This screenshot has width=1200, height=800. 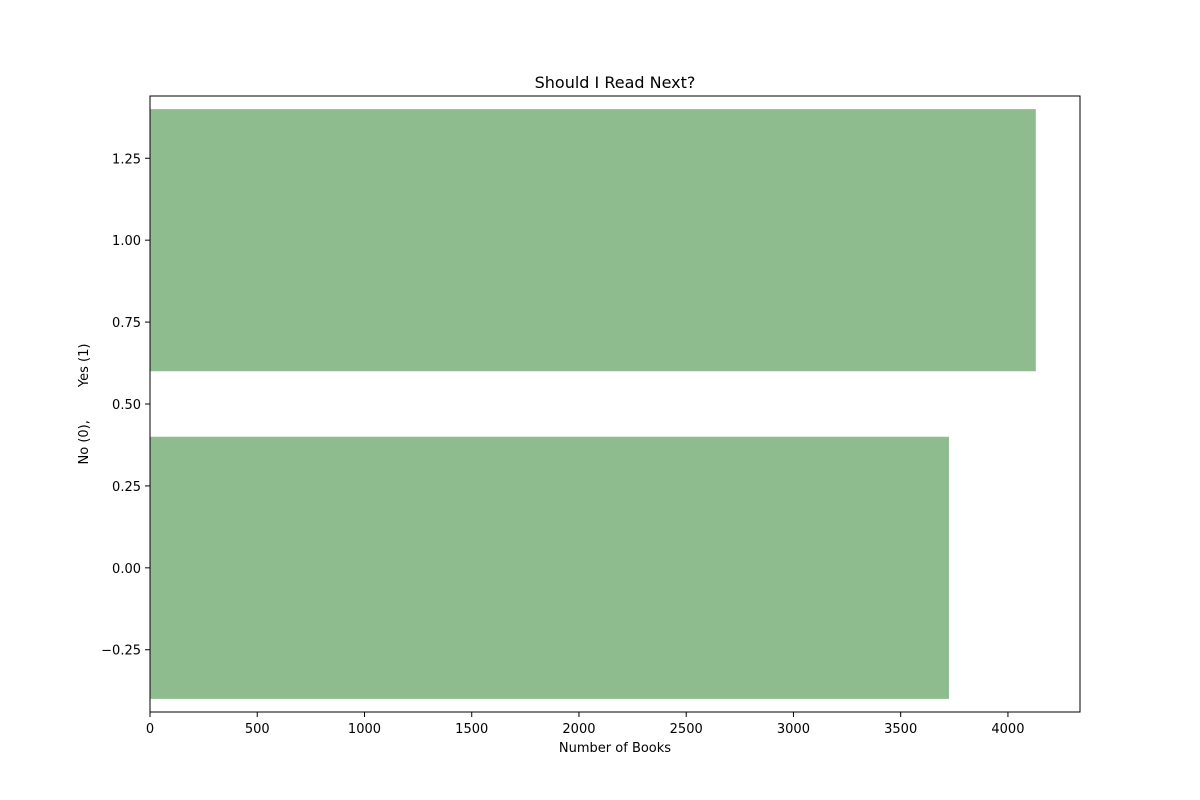 I want to click on x-tick-label: 1000, so click(x=364, y=729).